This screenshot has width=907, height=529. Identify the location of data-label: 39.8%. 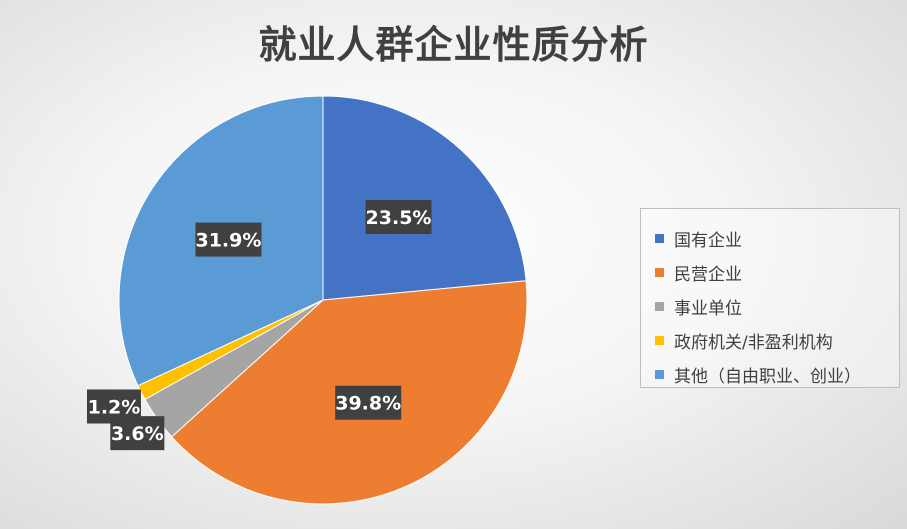
(368, 402).